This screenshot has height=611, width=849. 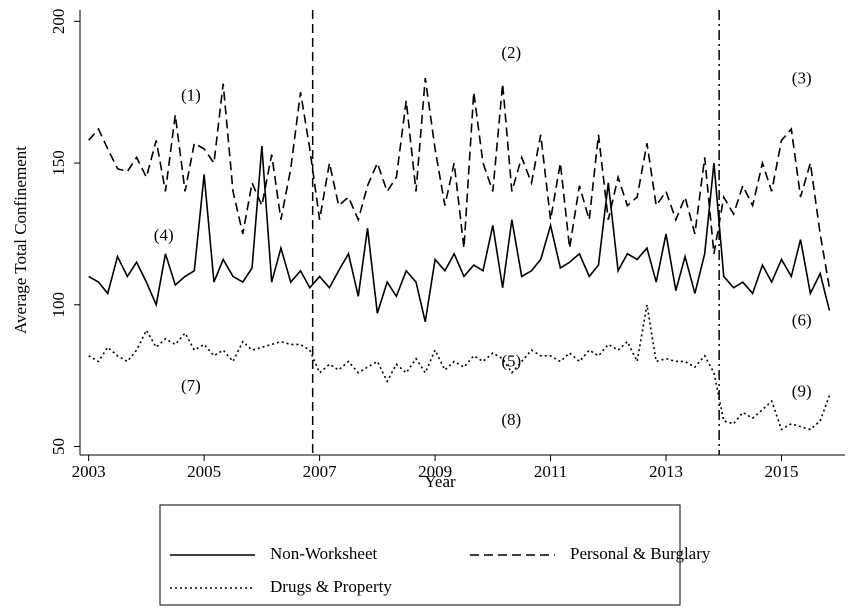 I want to click on annotation: (1), so click(x=191, y=94).